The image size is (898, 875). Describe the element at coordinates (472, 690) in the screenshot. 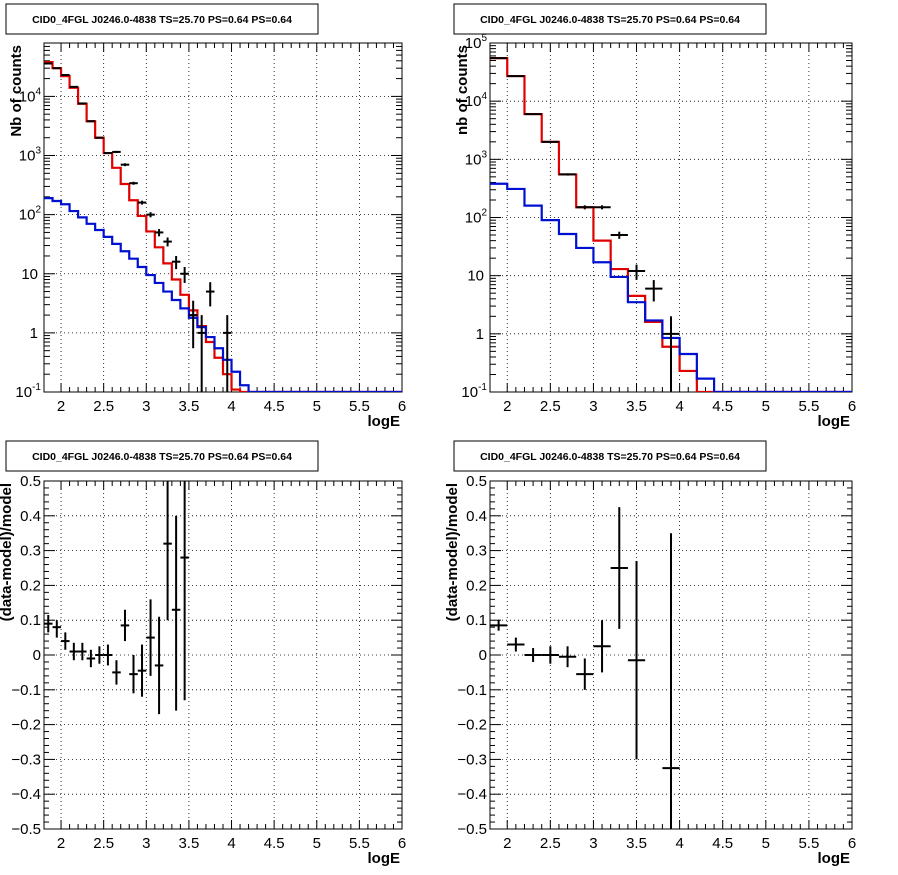

I see `y-tick-label: −0.1` at that location.